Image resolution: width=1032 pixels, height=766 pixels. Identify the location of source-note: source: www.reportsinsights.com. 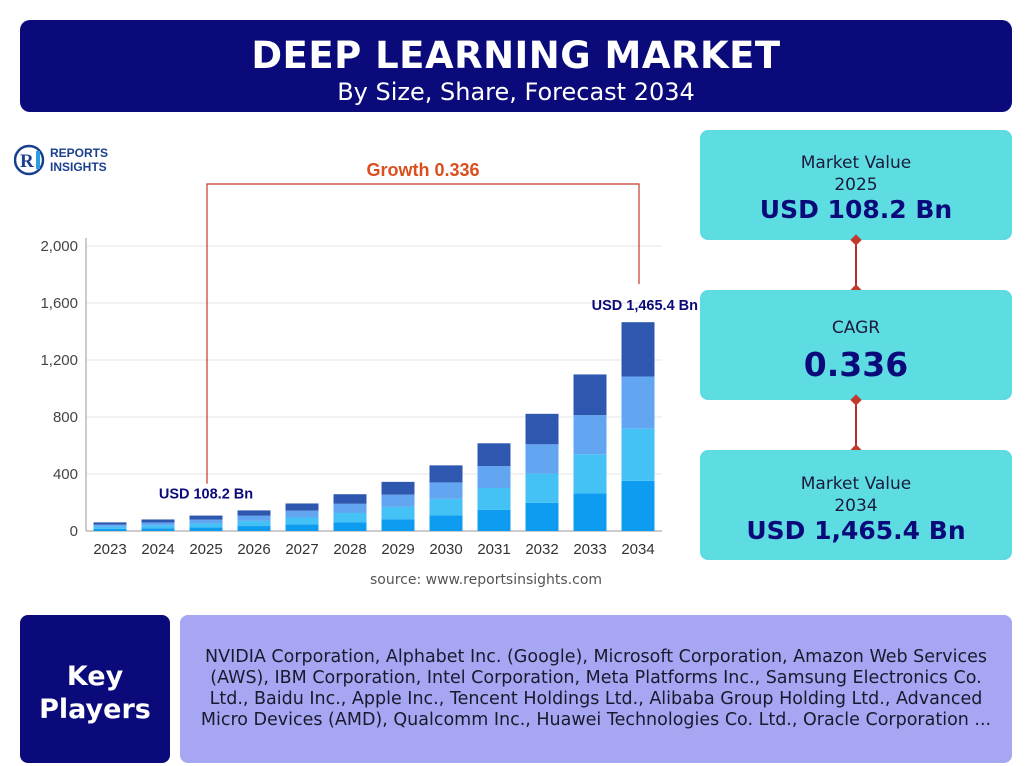
(486, 580).